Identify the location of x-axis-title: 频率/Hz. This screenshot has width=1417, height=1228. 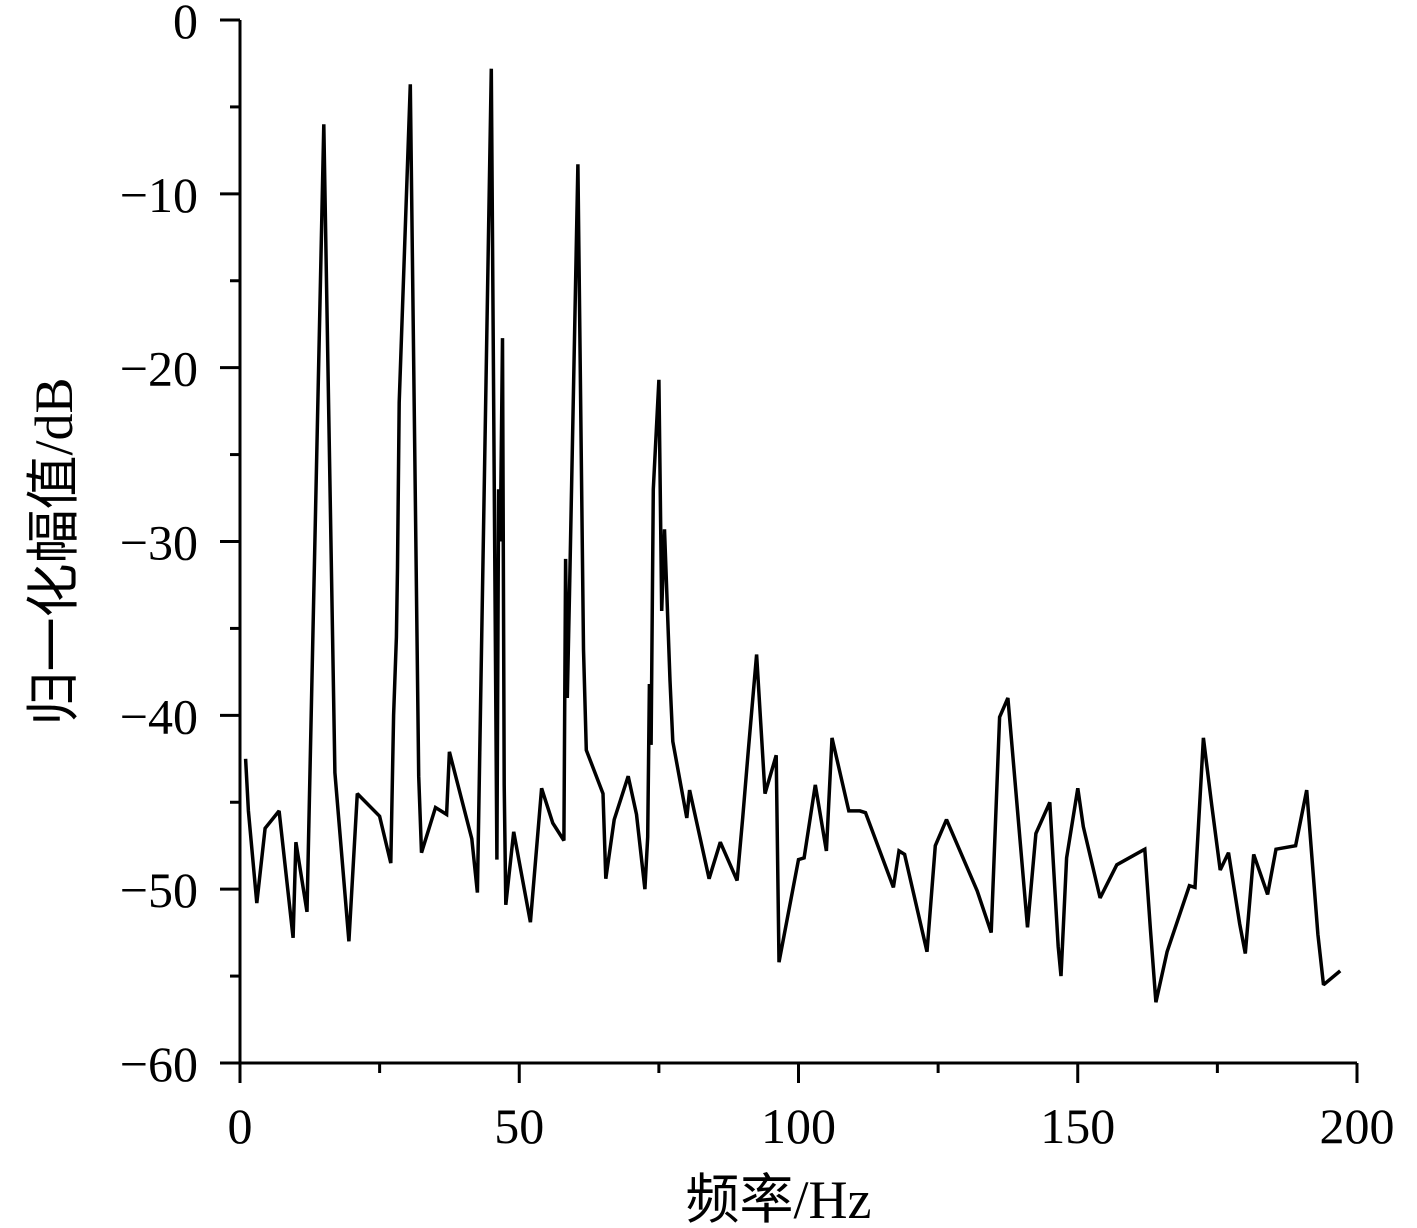
(779, 1199).